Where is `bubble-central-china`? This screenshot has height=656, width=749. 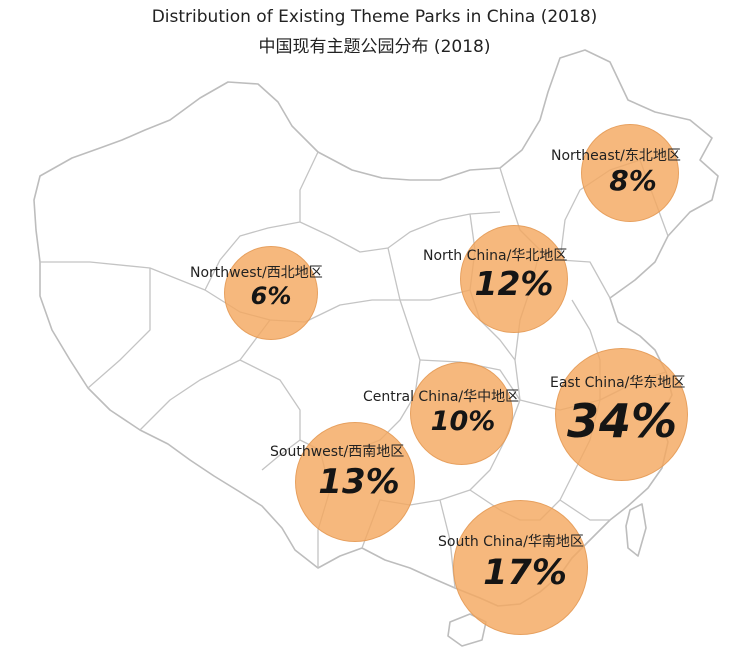
bubble-central-china is located at coordinates (461, 413).